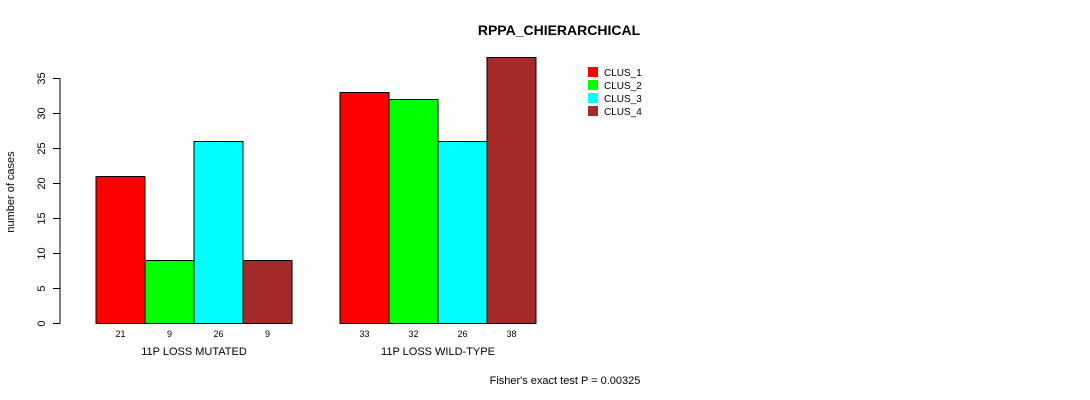 The width and height of the screenshot is (1090, 400). I want to click on y-axis: 0 5 10 15 20 25 30 35, so click(48, 199).